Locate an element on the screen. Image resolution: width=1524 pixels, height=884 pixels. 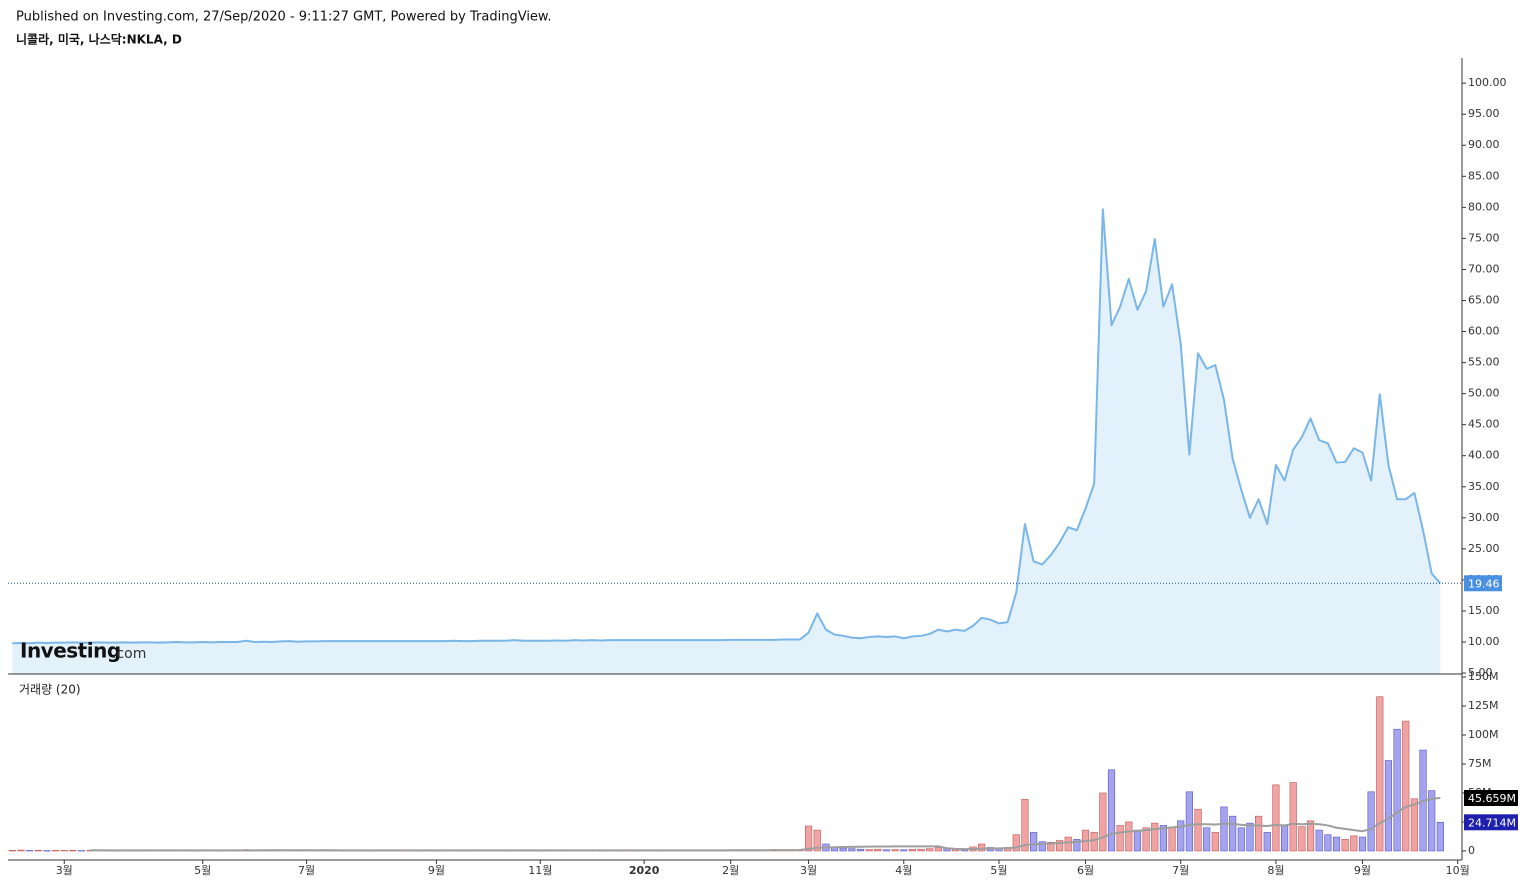
volume-last-box is located at coordinates (1491, 798).